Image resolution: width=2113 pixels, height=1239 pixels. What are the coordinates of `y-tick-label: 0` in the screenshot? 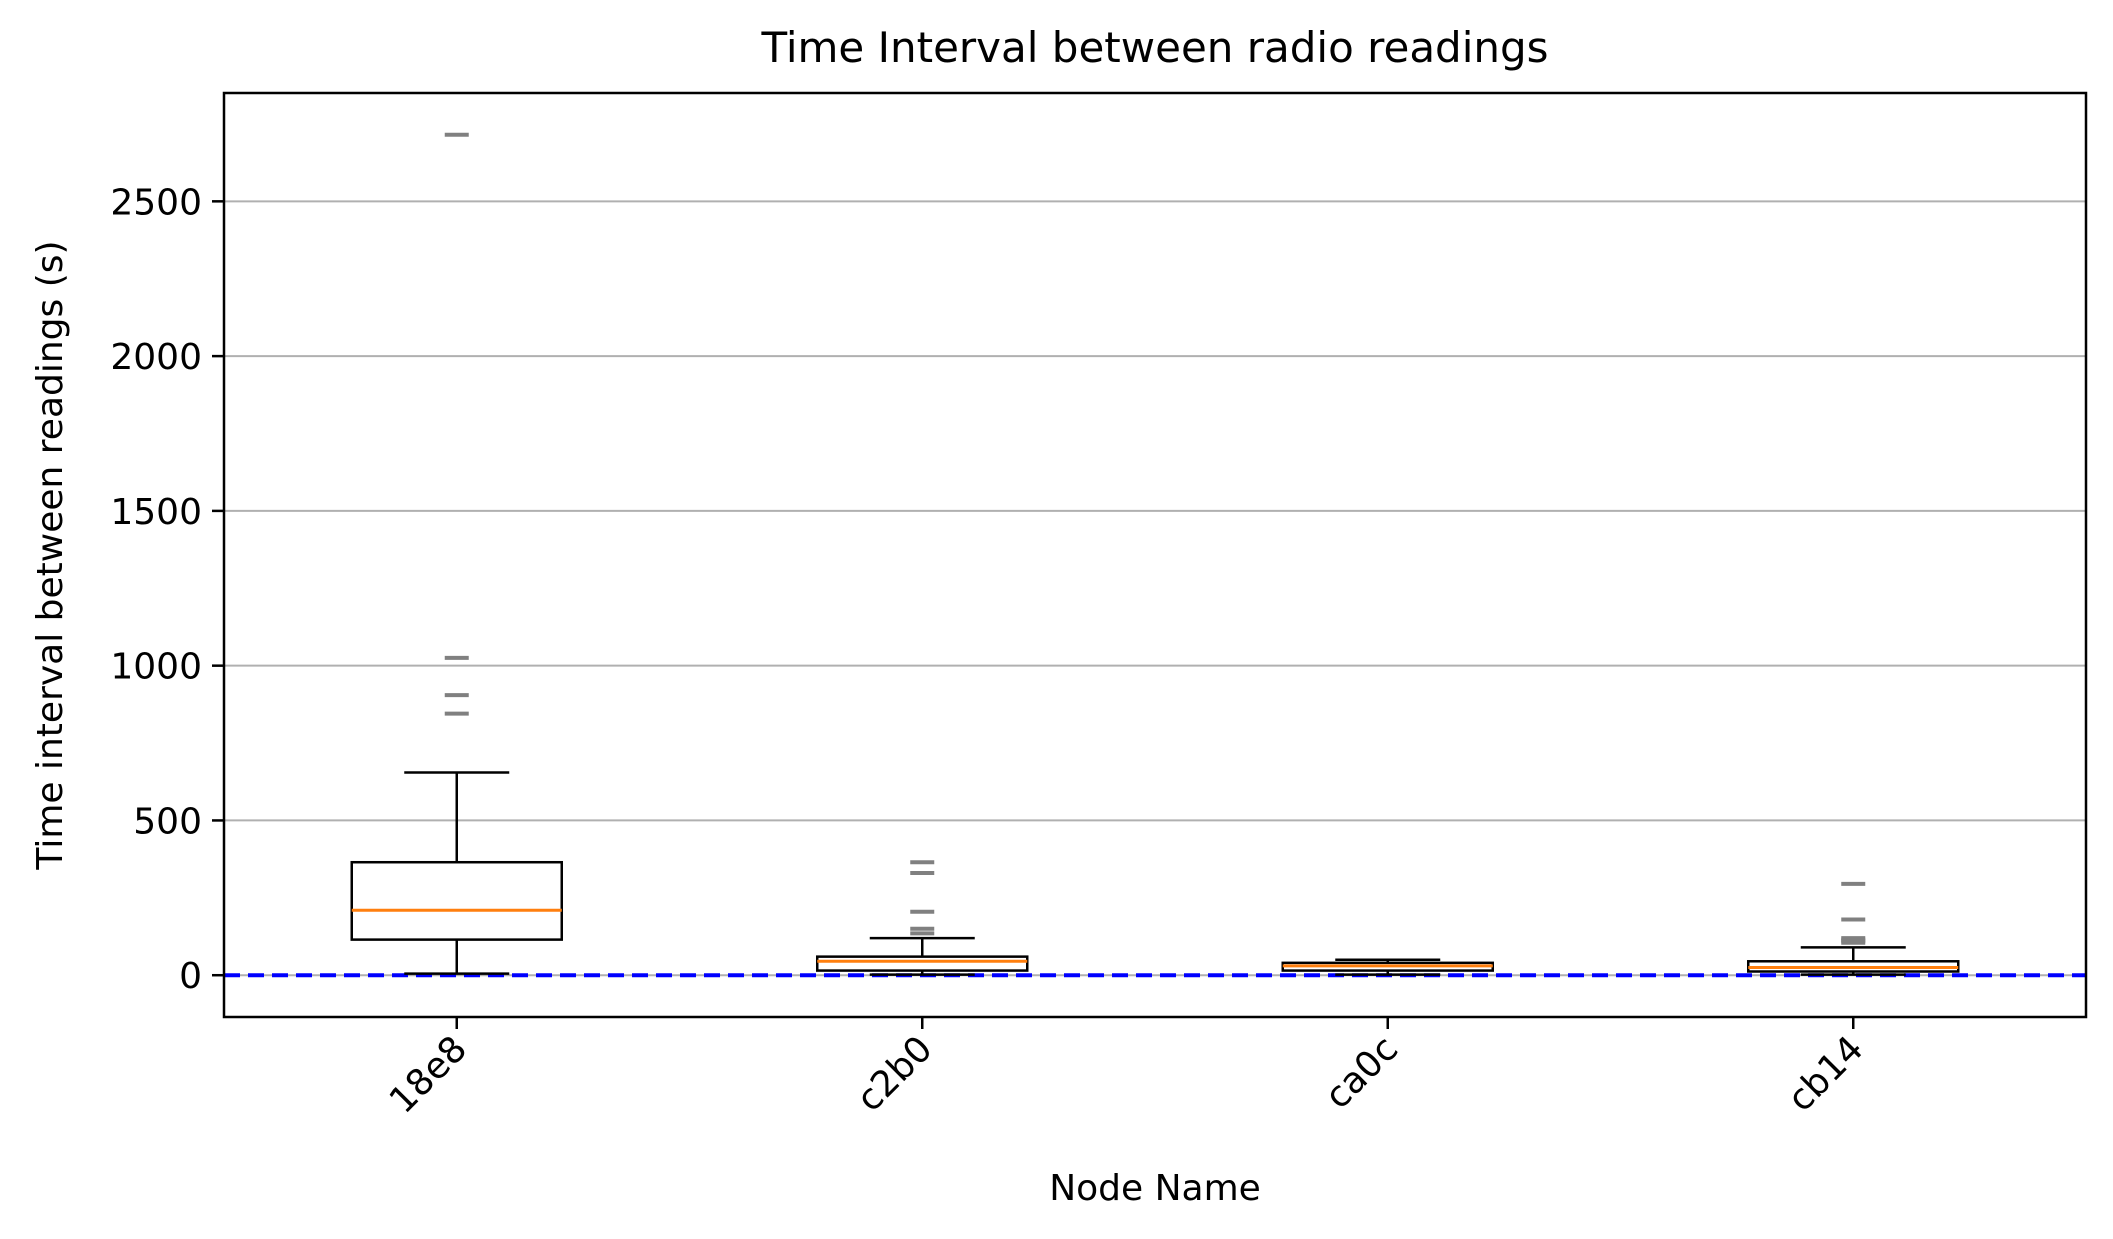 It's located at (190, 976).